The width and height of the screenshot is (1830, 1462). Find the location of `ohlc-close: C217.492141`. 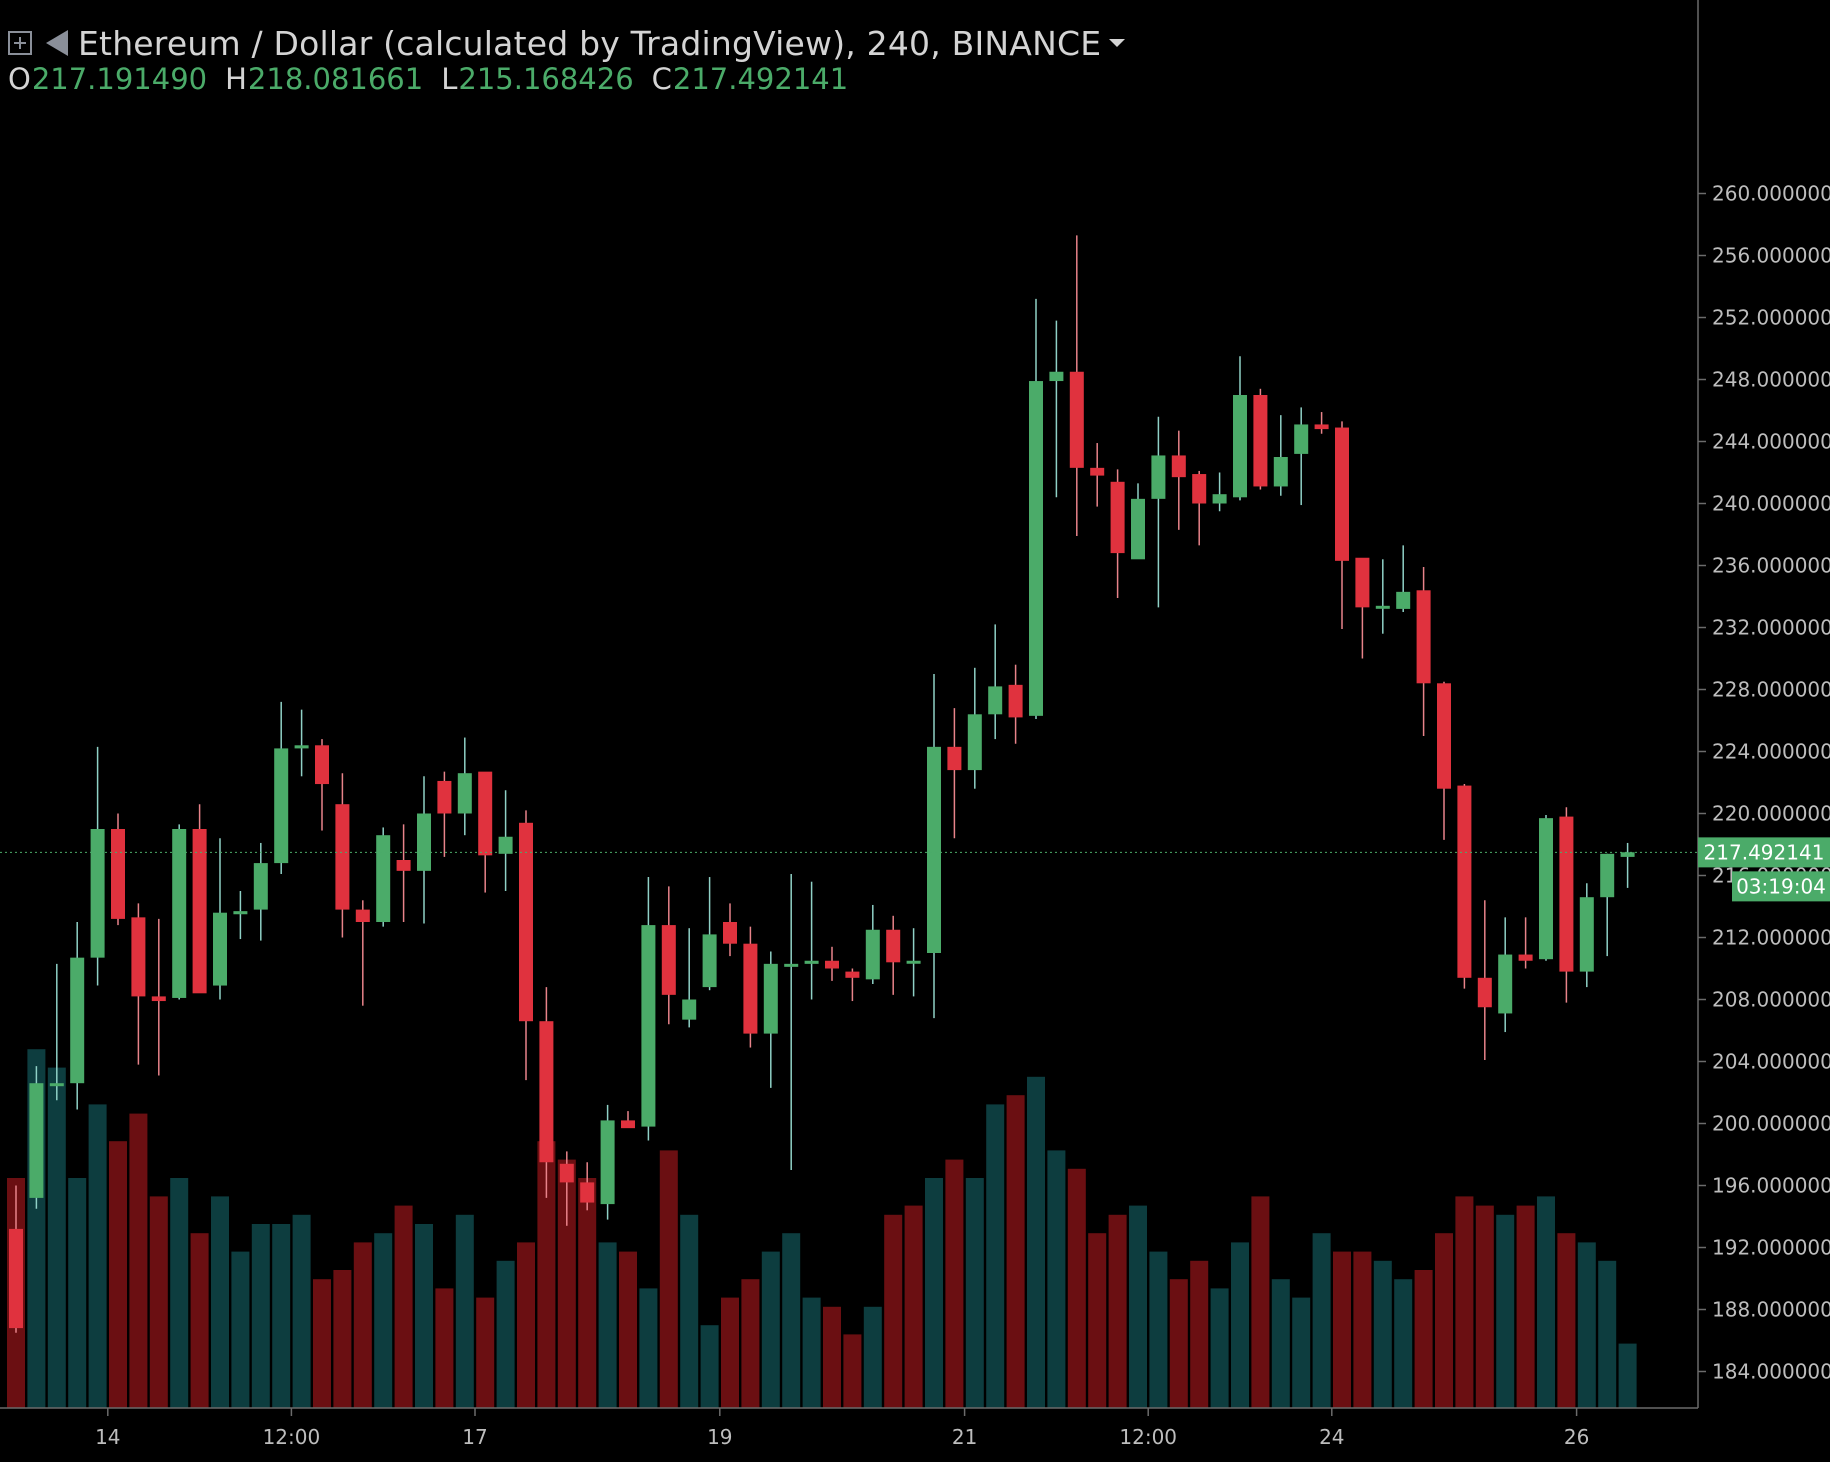

ohlc-close: C217.492141 is located at coordinates (750, 79).